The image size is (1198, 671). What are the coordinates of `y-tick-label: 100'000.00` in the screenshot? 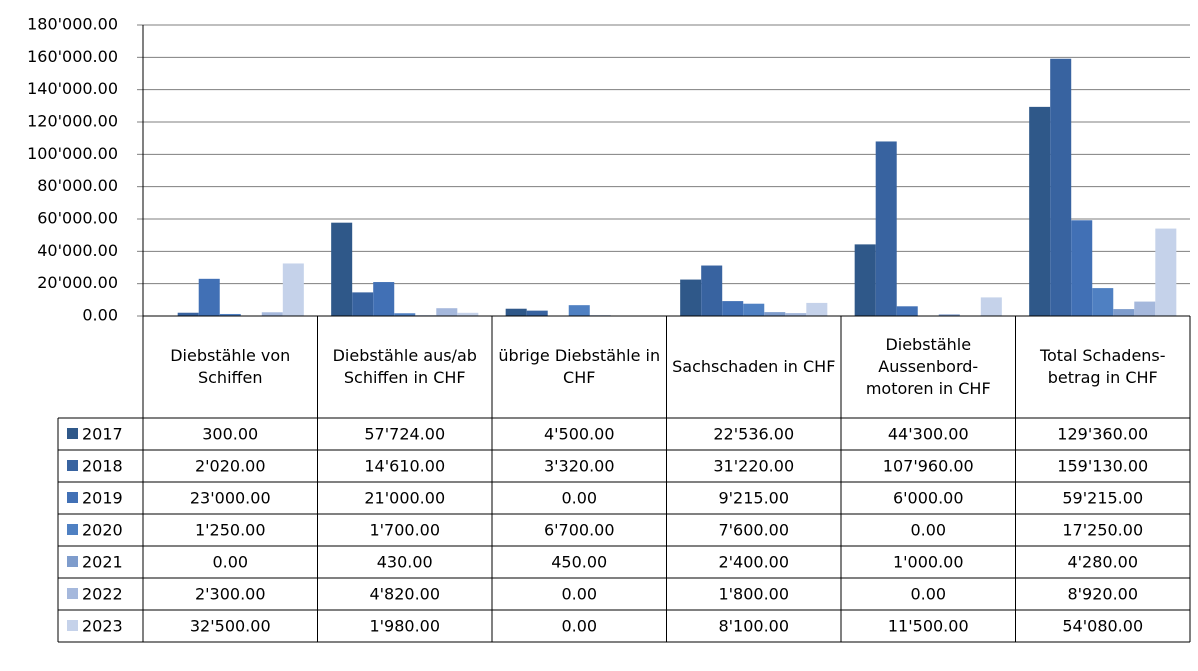 It's located at (72, 153).